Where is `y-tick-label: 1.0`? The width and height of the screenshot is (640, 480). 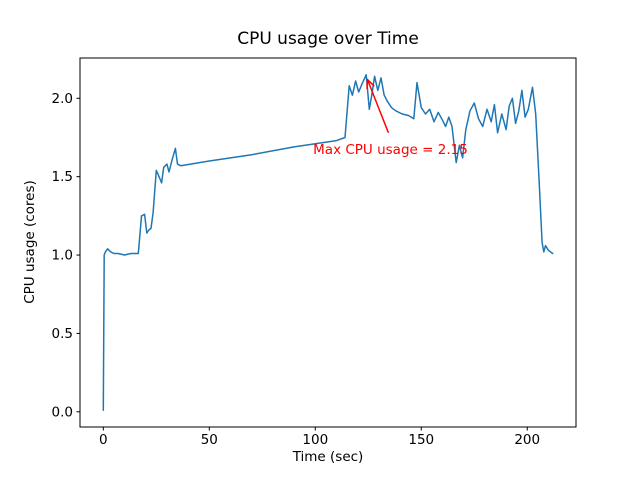 y-tick-label: 1.0 is located at coordinates (62, 256).